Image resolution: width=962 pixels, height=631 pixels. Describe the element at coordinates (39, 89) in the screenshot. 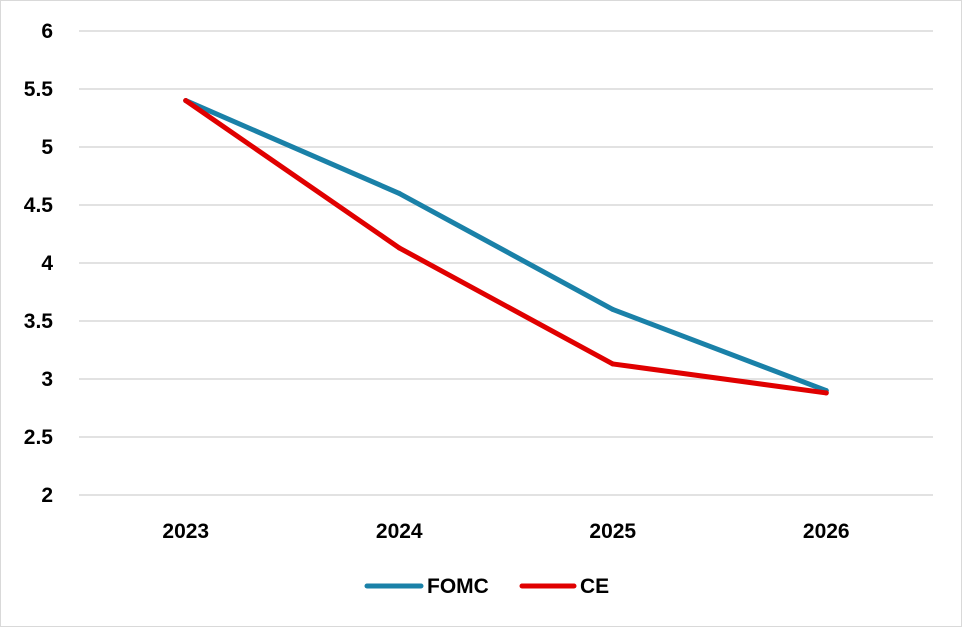

I see `y-tick-label: 5.5` at that location.